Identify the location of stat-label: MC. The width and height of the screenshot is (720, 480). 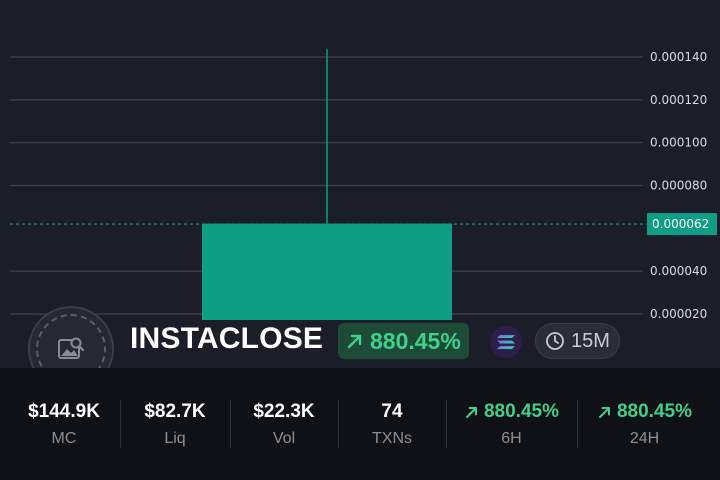
(64, 438).